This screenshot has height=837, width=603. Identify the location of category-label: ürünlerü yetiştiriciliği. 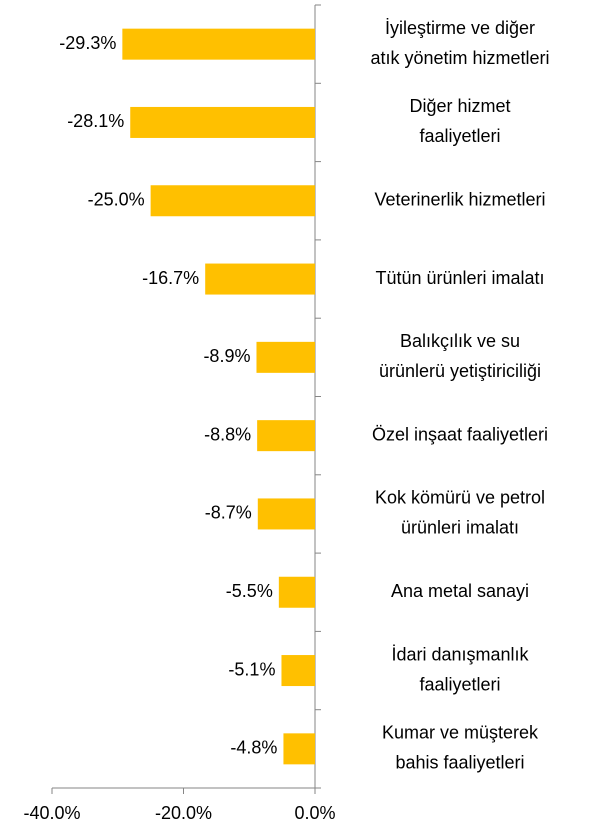
(460, 371).